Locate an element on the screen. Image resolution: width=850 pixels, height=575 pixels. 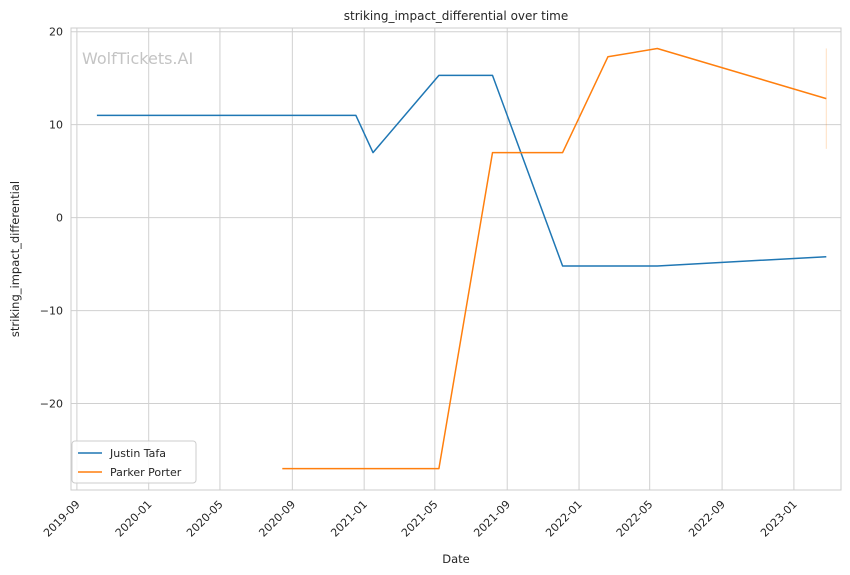
y-tick-label: 10 is located at coordinates (56, 125).